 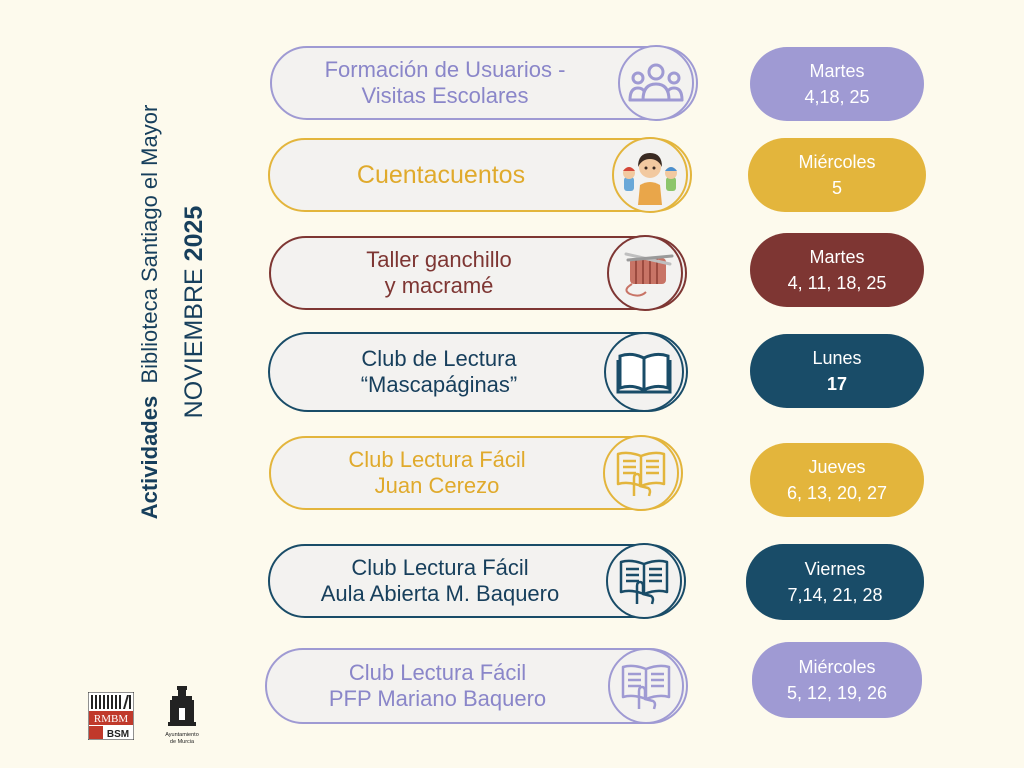 I want to click on date-badge-formacion: Martes 4,18, 25, so click(x=837, y=84).